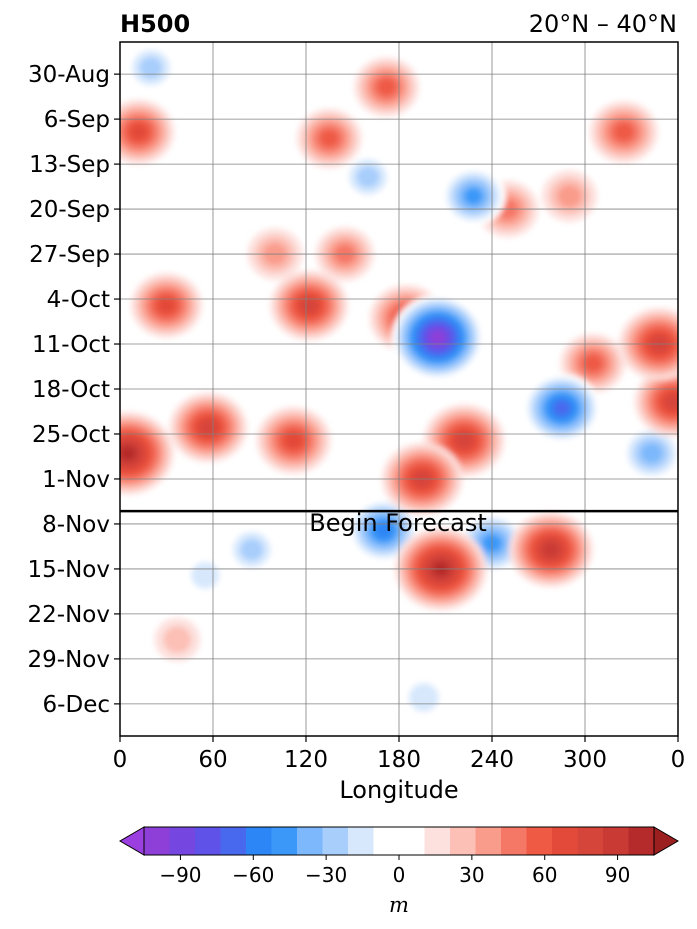 This screenshot has width=697, height=929. What do you see at coordinates (71, 345) in the screenshot?
I see `y-tick-label: 11-Oct` at bounding box center [71, 345].